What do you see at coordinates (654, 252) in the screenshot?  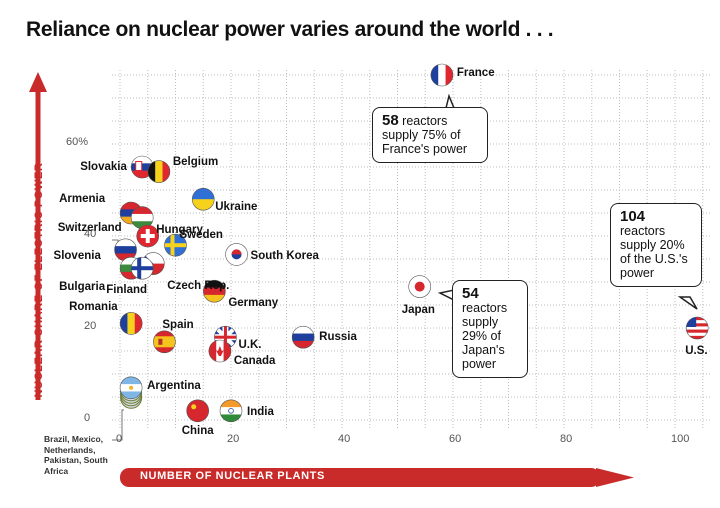 I see `us-callout-text: reactors supply 20% of the U.S.'s power` at bounding box center [654, 252].